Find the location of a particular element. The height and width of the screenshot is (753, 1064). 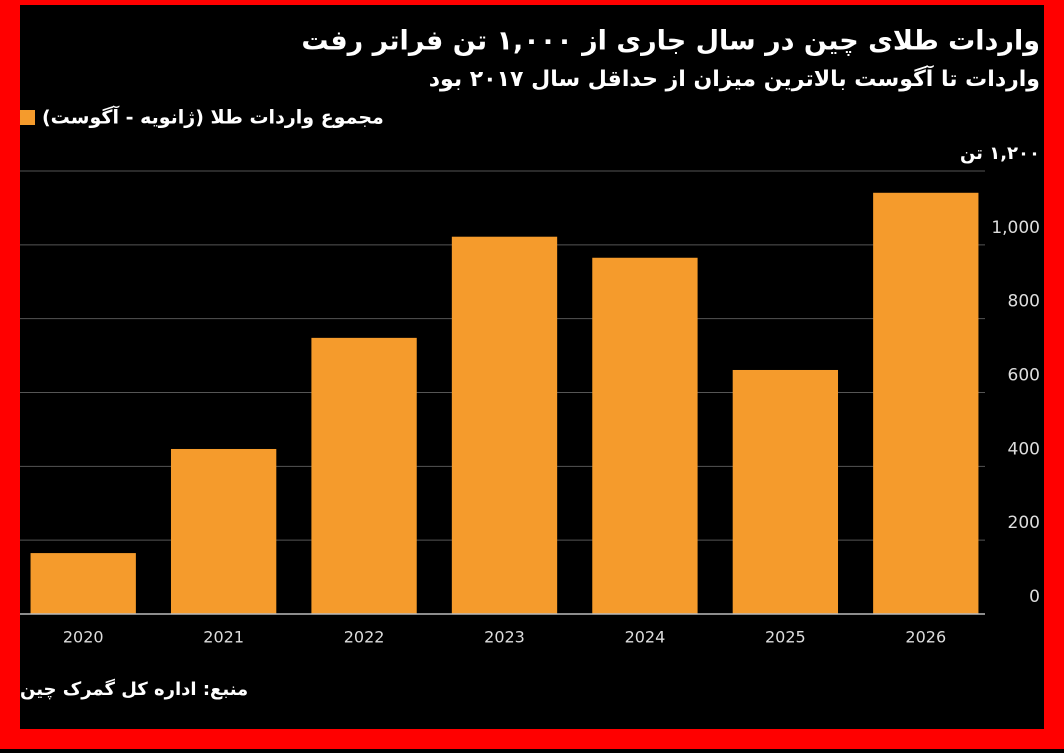

legend-label: مجموع واردات طلا (ژانویه - آگوست) is located at coordinates (213, 117).